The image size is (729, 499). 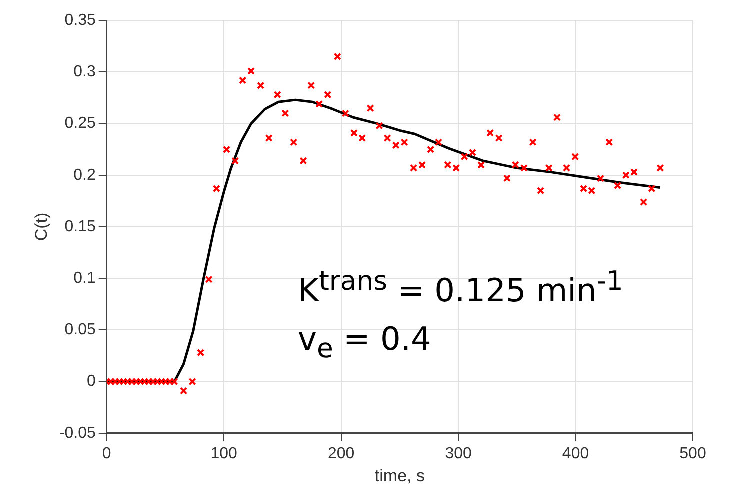 What do you see at coordinates (576, 453) in the screenshot?
I see `x-tick-label: 400` at bounding box center [576, 453].